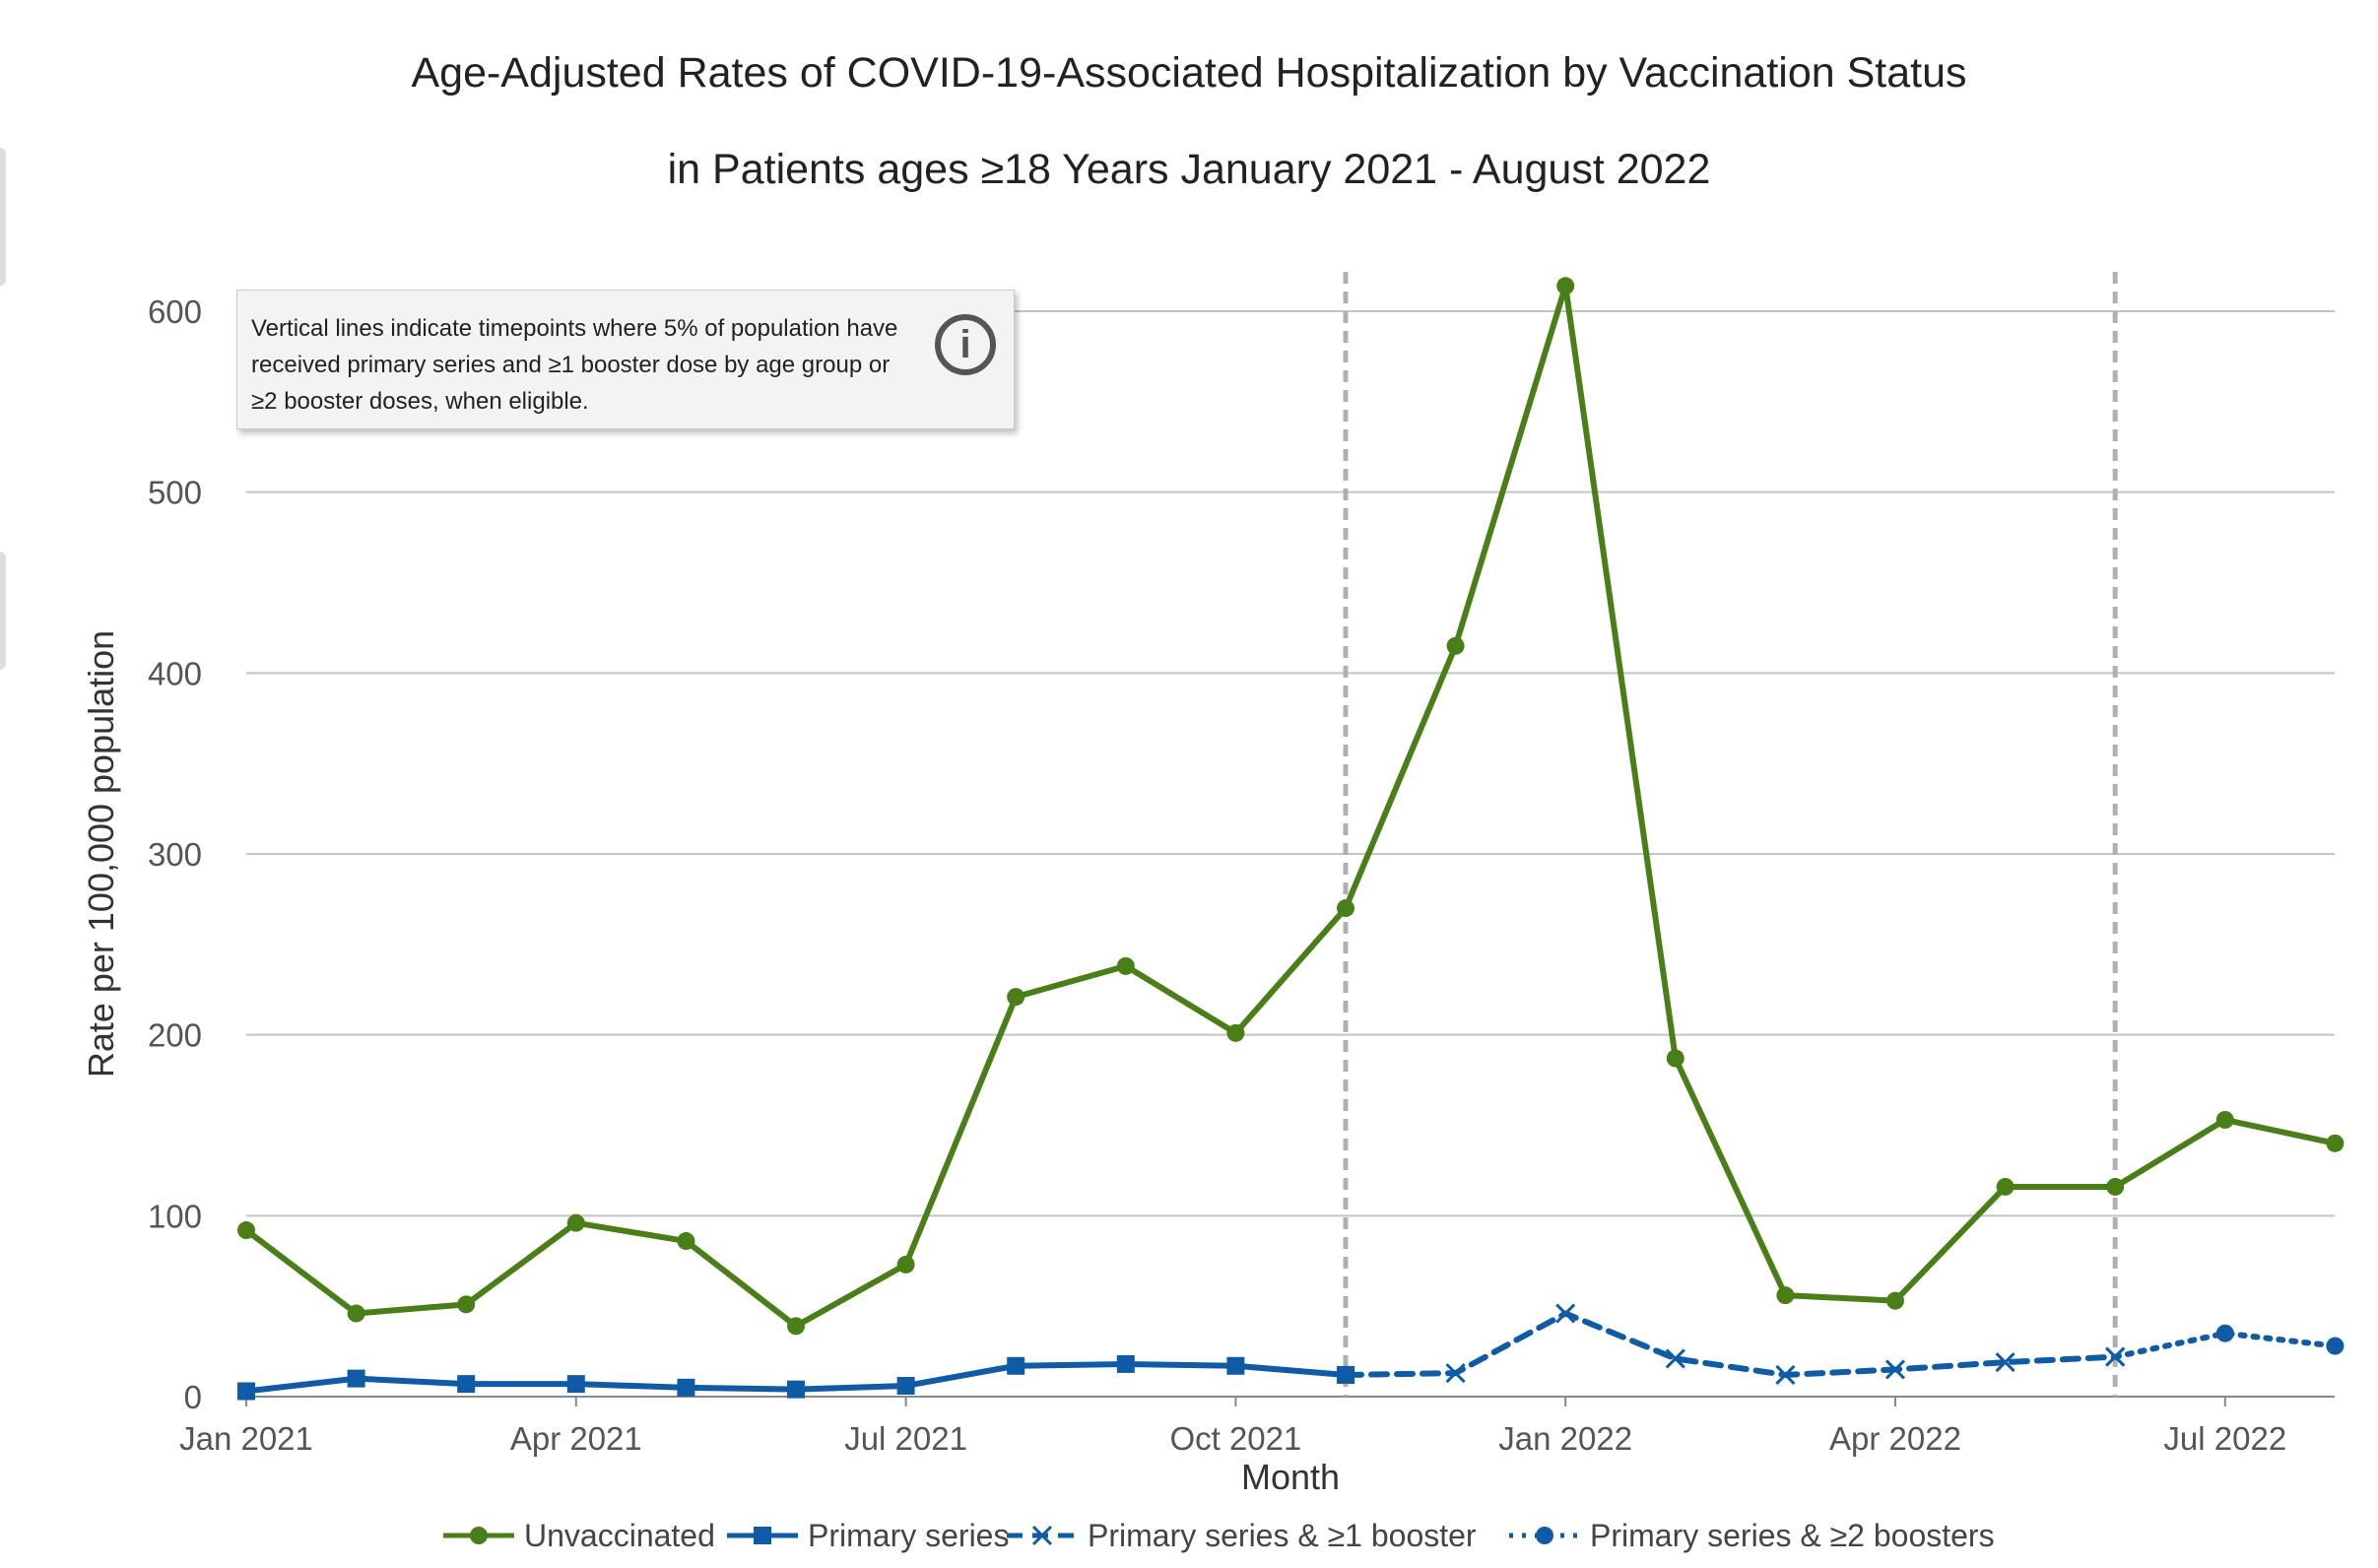 Image resolution: width=2378 pixels, height=1568 pixels. Describe the element at coordinates (619, 1535) in the screenshot. I see `legend-label: Unvaccinated` at that location.